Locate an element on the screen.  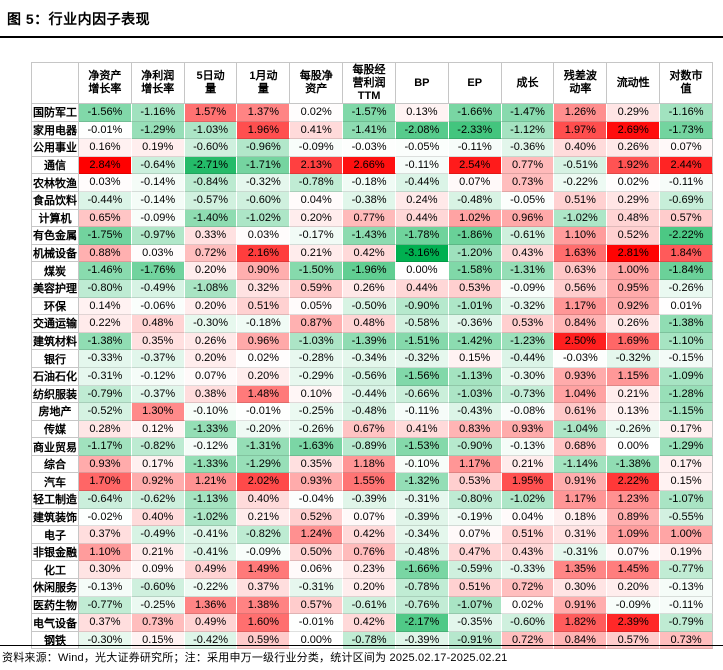
heatmap-cell: -0.33% is located at coordinates (105, 359).